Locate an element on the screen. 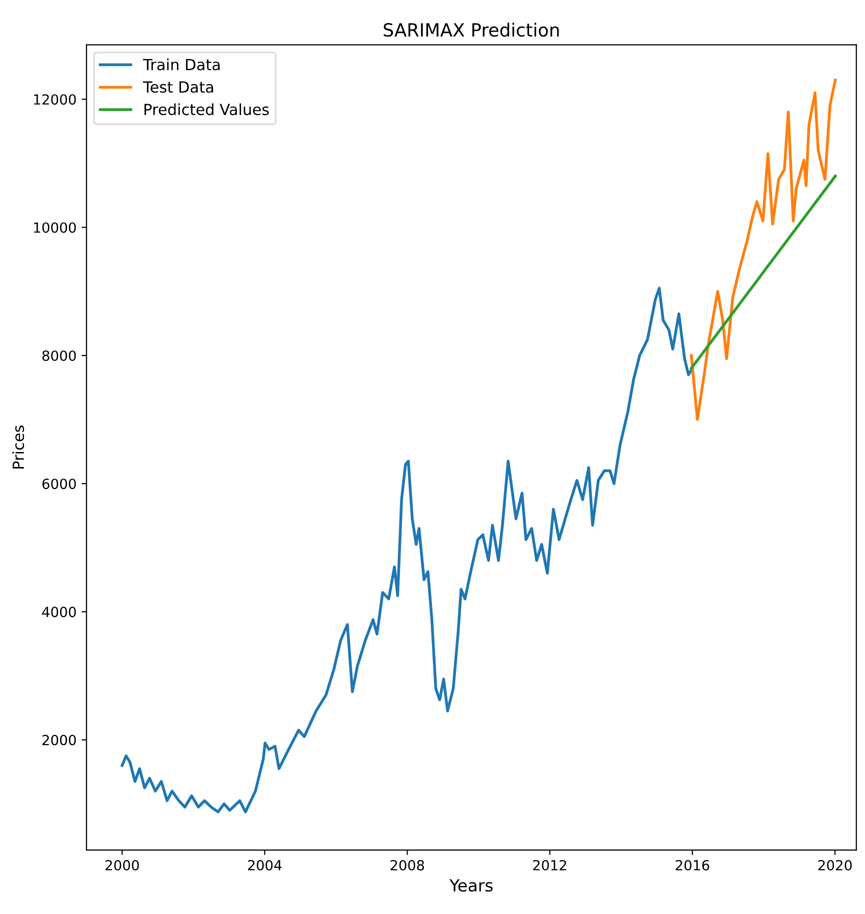 This screenshot has height=914, width=865. x-tick-label: 2000 is located at coordinates (122, 865).